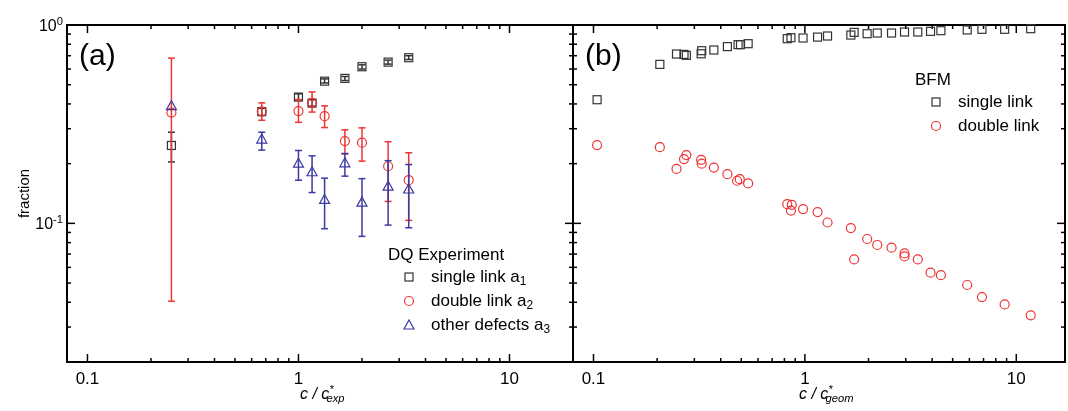  I want to click on legend-title: BFM, so click(933, 79).